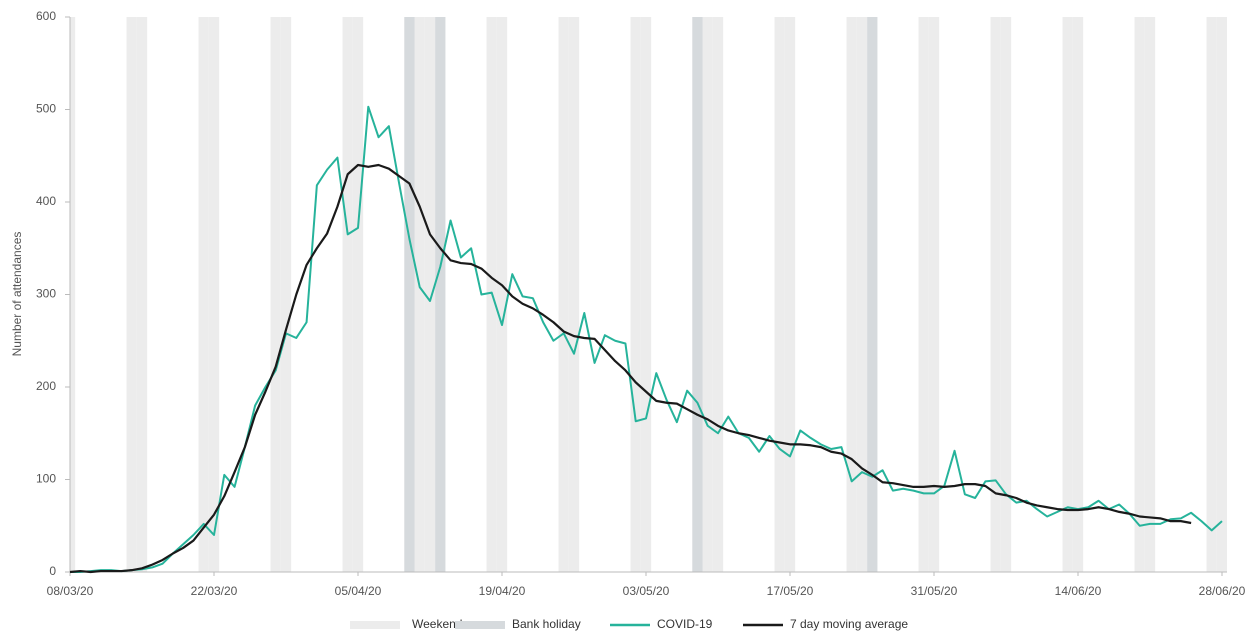 The height and width of the screenshot is (634, 1259). What do you see at coordinates (1222, 591) in the screenshot?
I see `x-tick-label: 28/06/20` at bounding box center [1222, 591].